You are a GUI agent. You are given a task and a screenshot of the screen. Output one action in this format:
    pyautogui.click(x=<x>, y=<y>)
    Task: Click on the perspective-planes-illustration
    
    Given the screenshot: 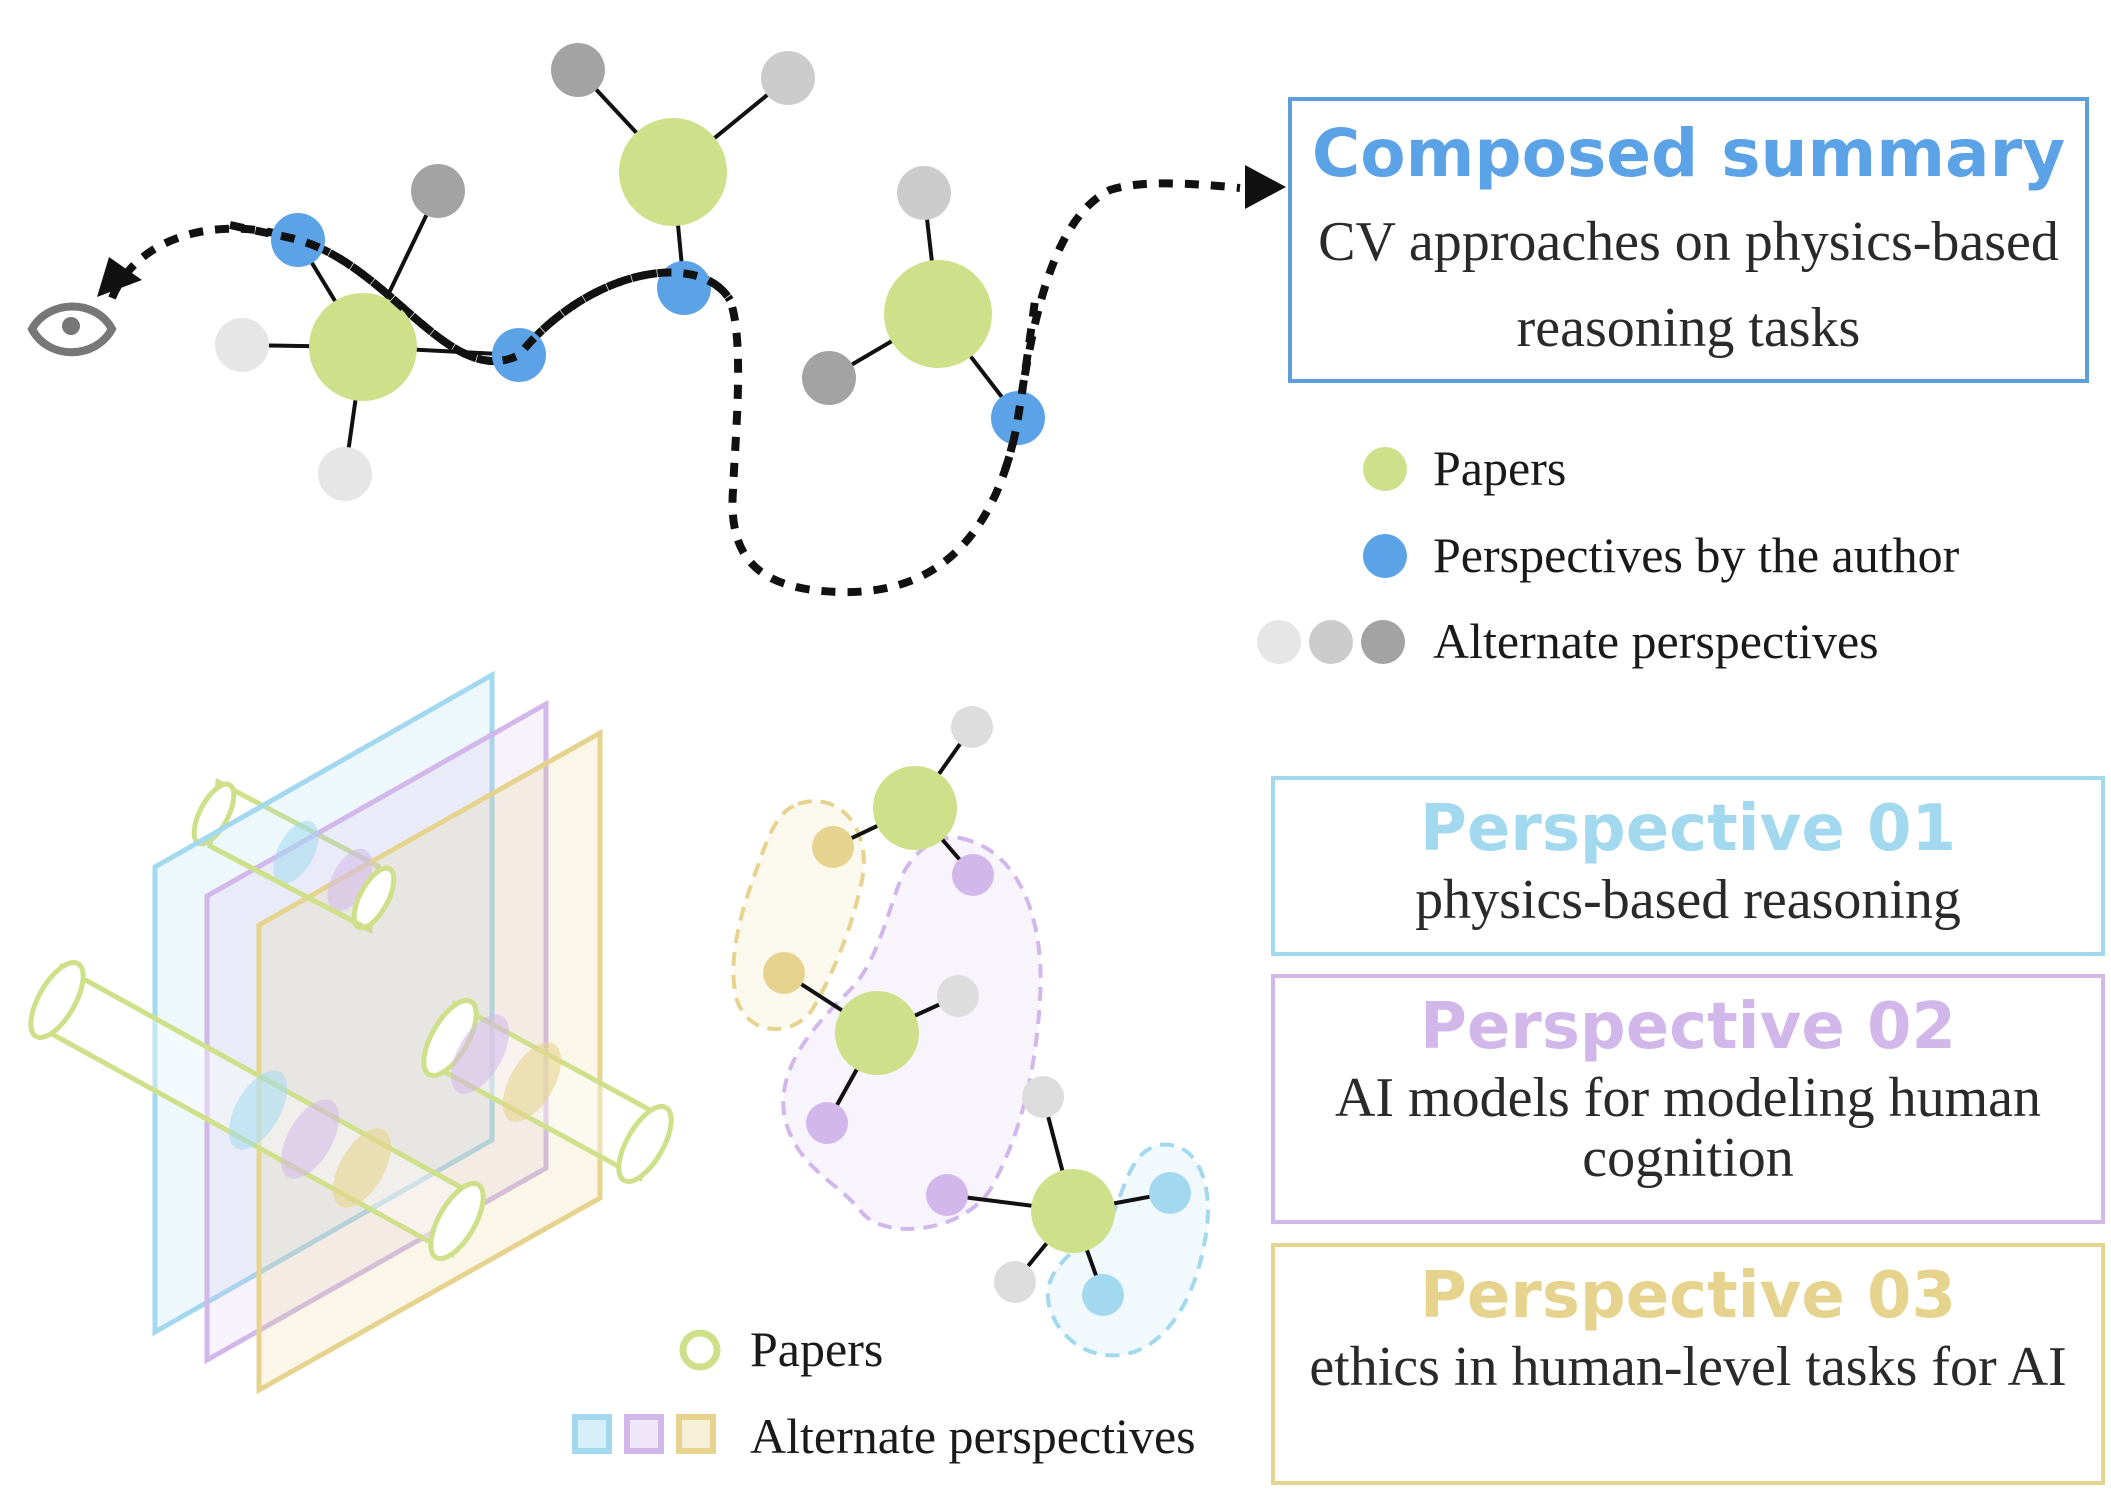 What is the action you would take?
    pyautogui.click(x=351, y=1032)
    